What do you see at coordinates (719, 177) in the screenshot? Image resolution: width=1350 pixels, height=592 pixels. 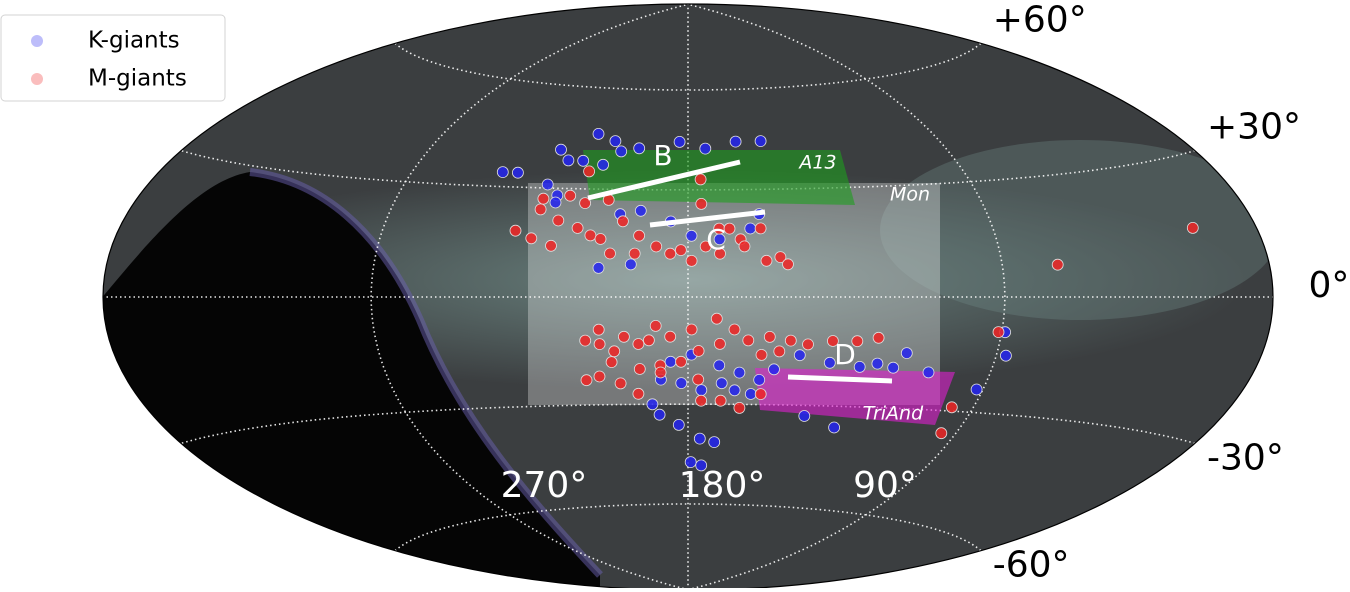 I see `a13-region` at bounding box center [719, 177].